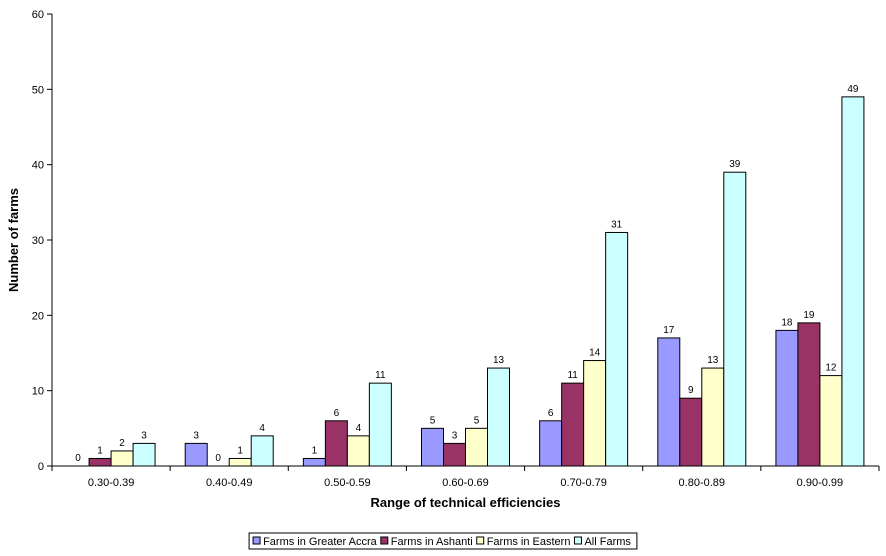 The width and height of the screenshot is (886, 556). What do you see at coordinates (38, 392) in the screenshot?
I see `y-tick-label: 10` at bounding box center [38, 392].